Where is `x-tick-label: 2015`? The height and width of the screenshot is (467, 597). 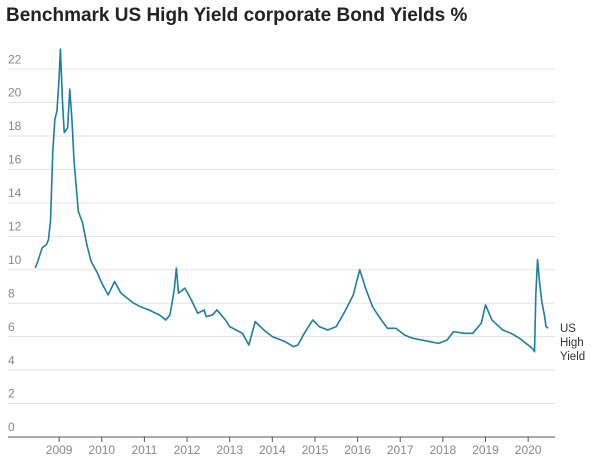
x-tick-label: 2015 is located at coordinates (315, 450).